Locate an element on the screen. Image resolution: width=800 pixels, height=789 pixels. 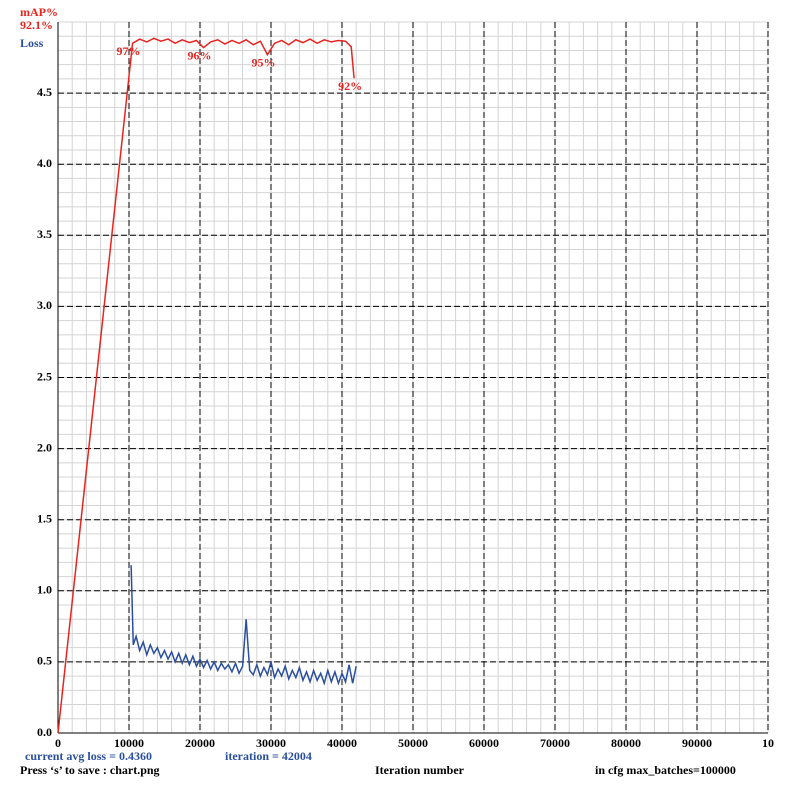
y-tick-label: 2.5 is located at coordinates (44, 376).